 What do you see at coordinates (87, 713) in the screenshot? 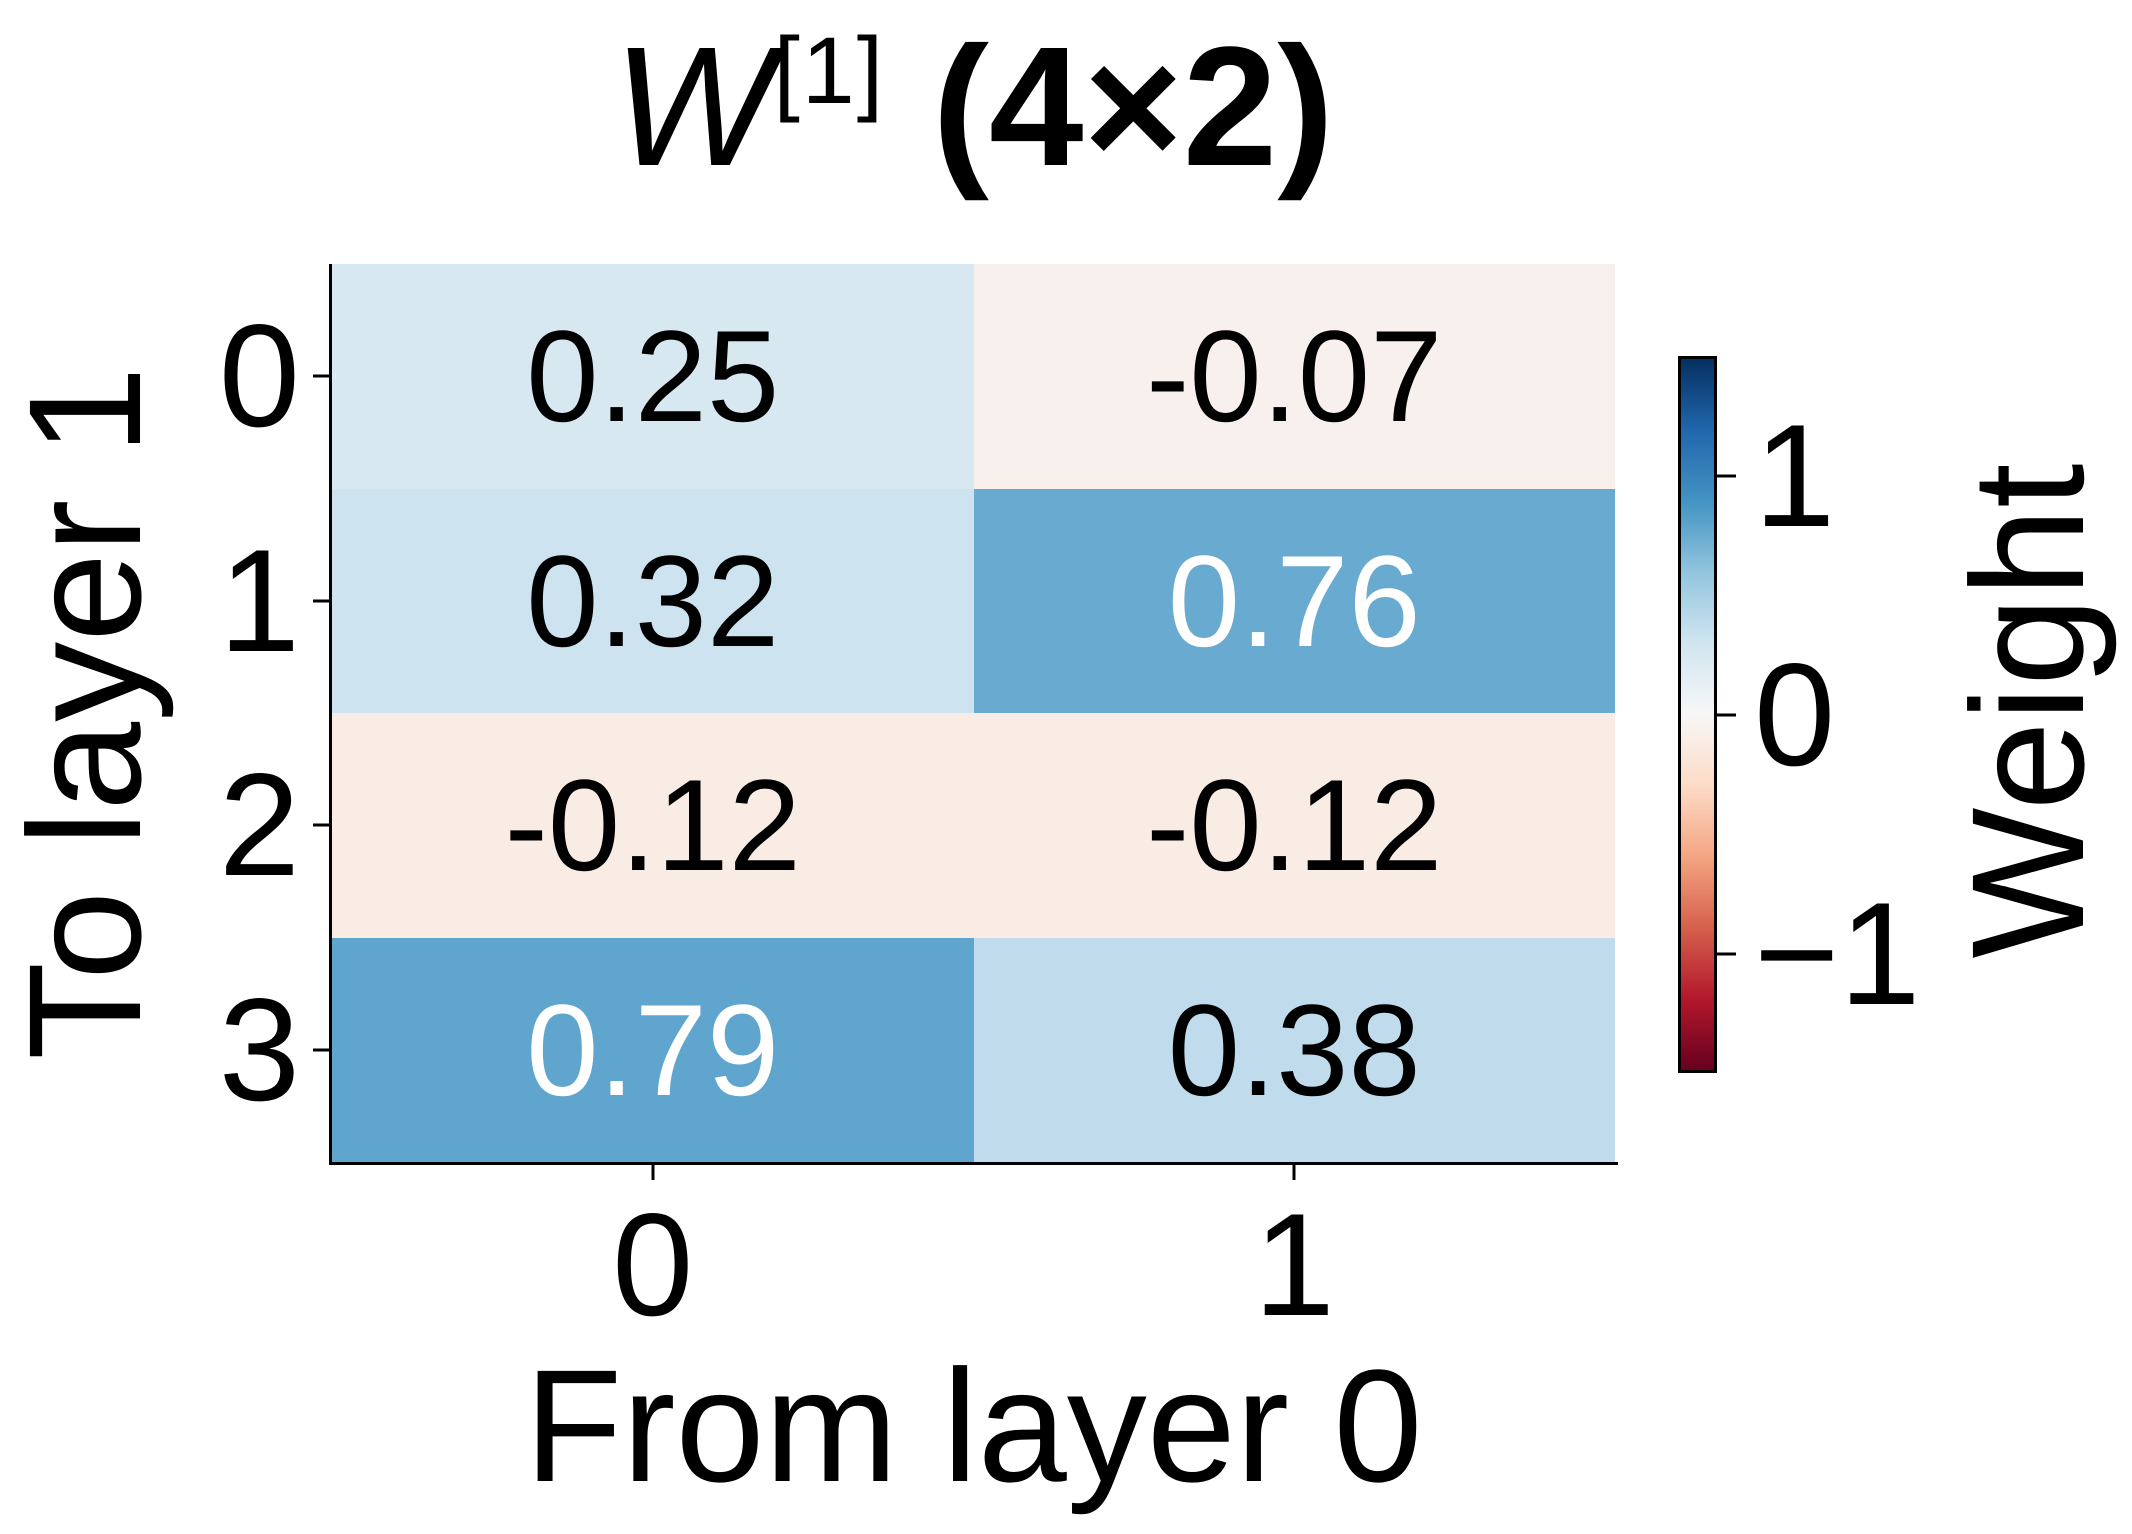
I see `y-axis-label: To layer 1` at bounding box center [87, 713].